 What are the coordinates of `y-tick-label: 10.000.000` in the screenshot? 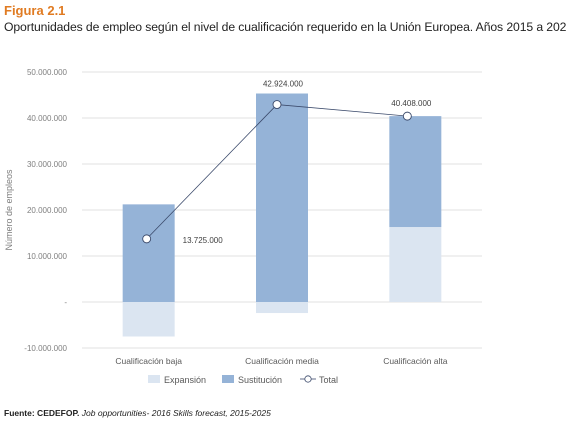 It's located at (47, 256).